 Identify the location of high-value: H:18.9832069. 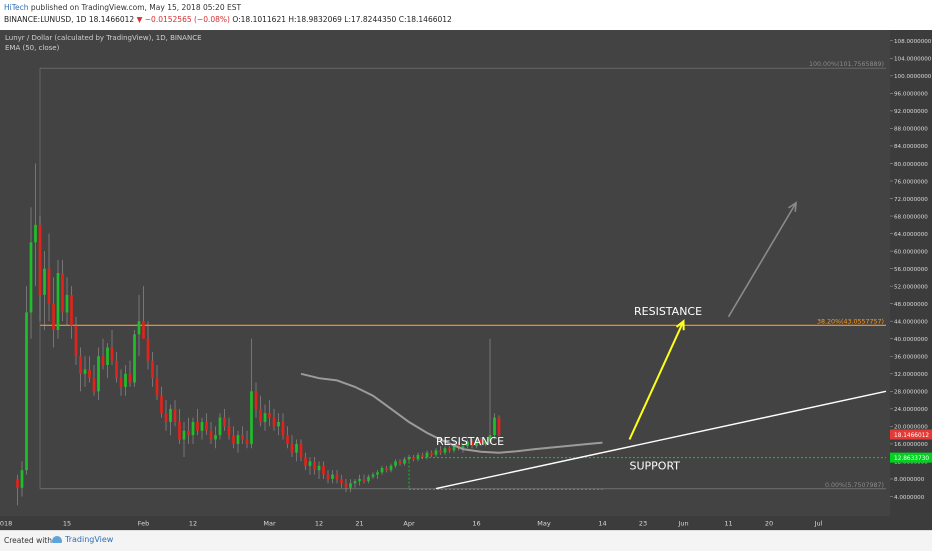
(315, 19).